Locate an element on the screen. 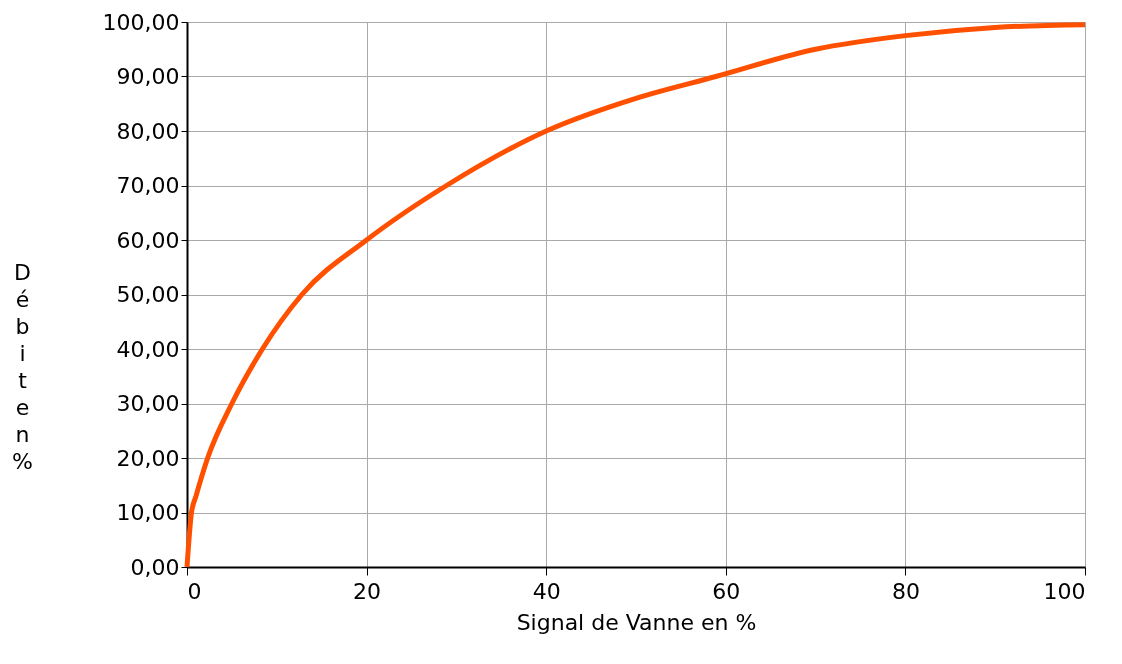 The height and width of the screenshot is (664, 1122). y-tick-label: 10,00 is located at coordinates (148, 512).